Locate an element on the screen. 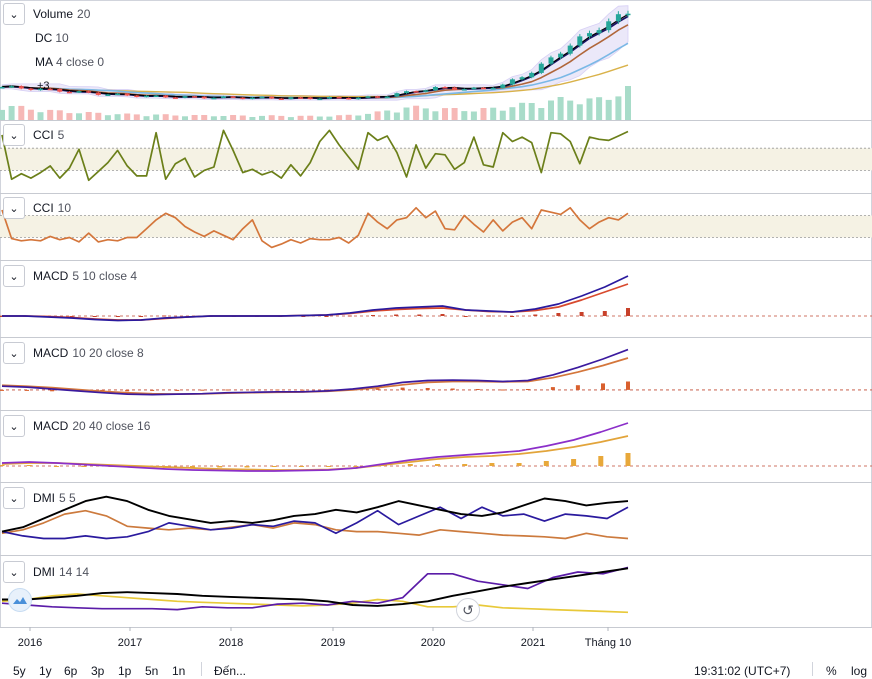 The image size is (872, 679). reset-chart-button: ↺ is located at coordinates (468, 610).